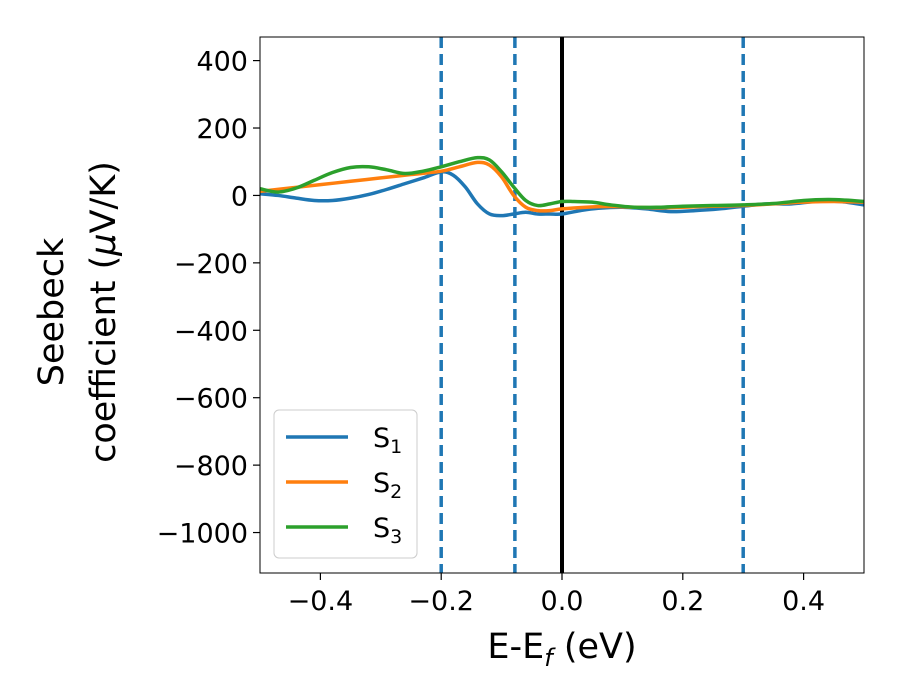 This screenshot has height=700, width=900. I want to click on x-tick-label: 0.4, so click(803, 601).